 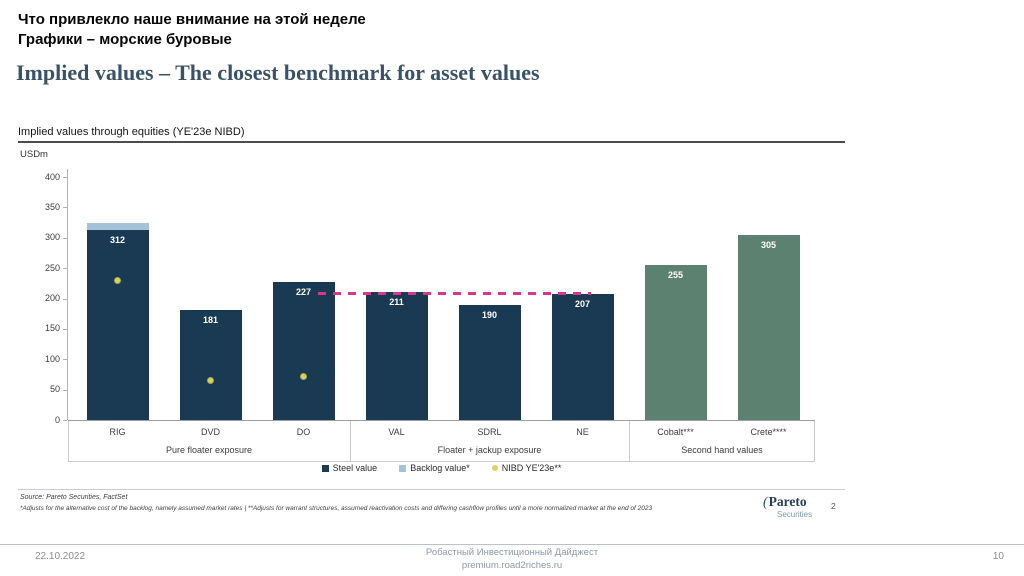 I want to click on footer-rule, so click(x=512, y=544).